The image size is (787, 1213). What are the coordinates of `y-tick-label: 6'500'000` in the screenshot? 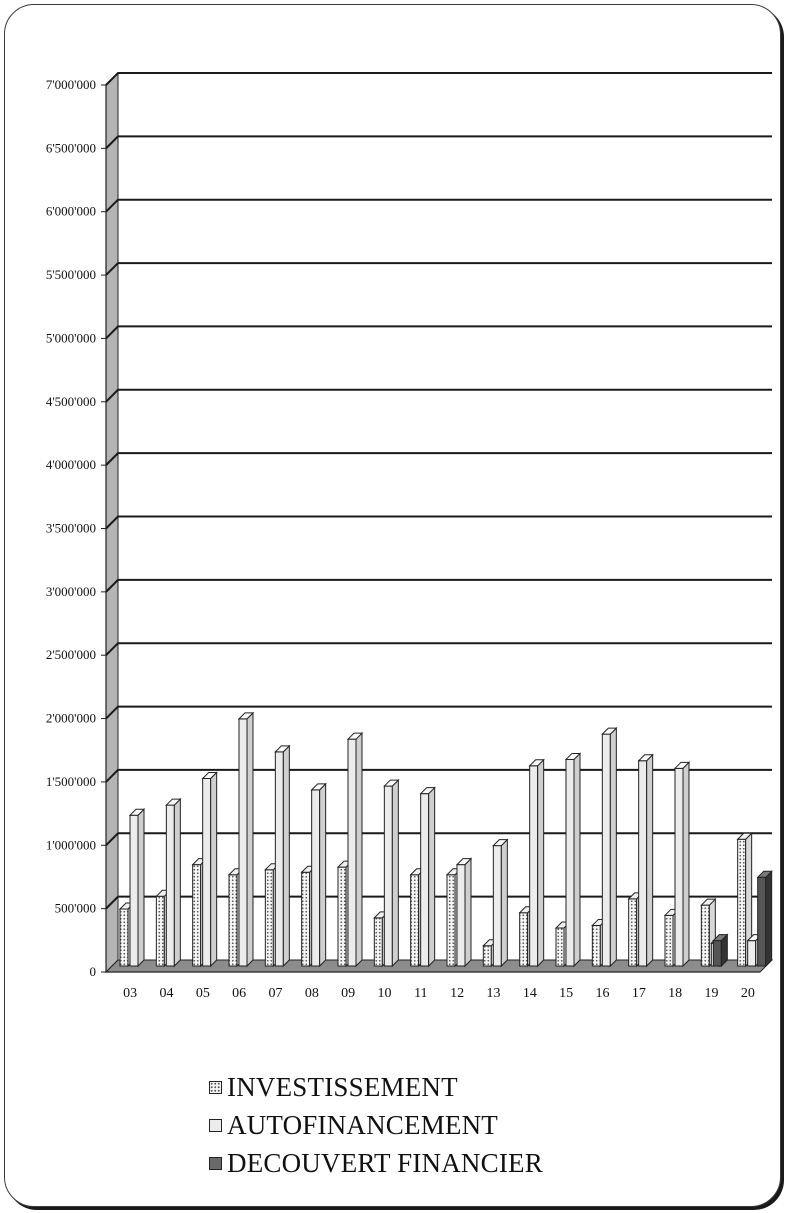 It's located at (71, 147).